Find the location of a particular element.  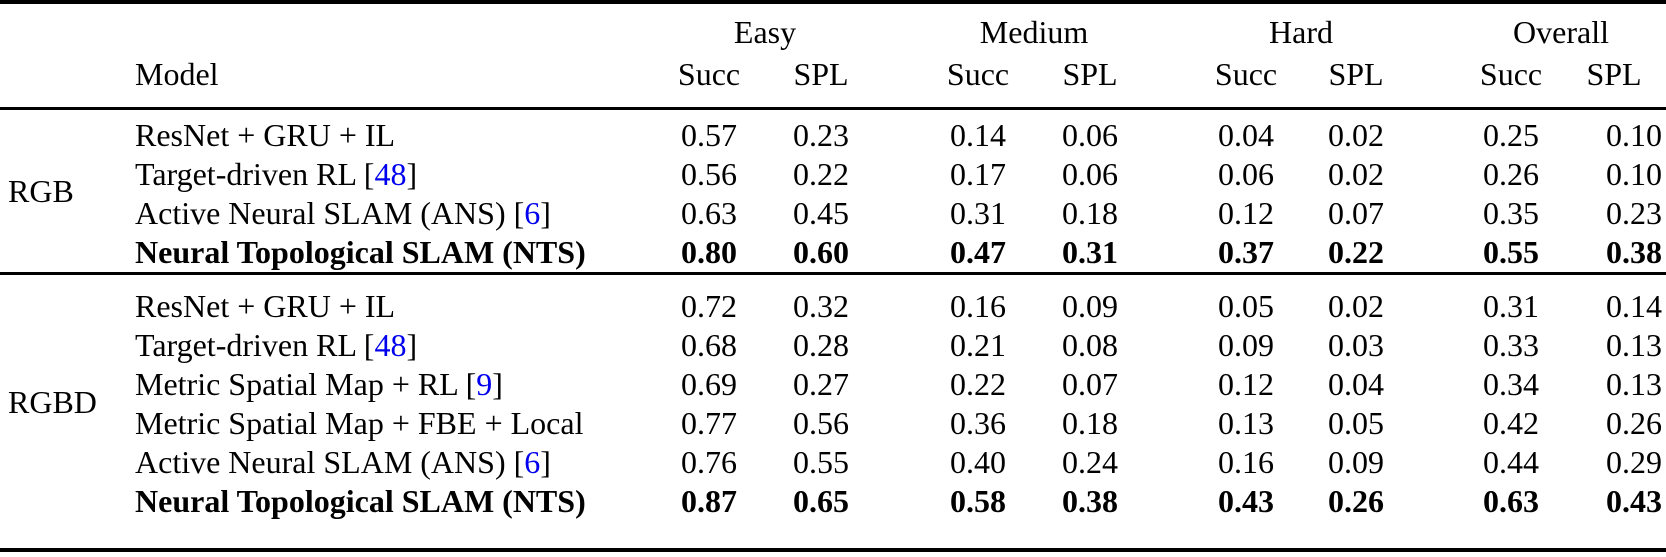

metric-value: 0.13 is located at coordinates (1634, 345).